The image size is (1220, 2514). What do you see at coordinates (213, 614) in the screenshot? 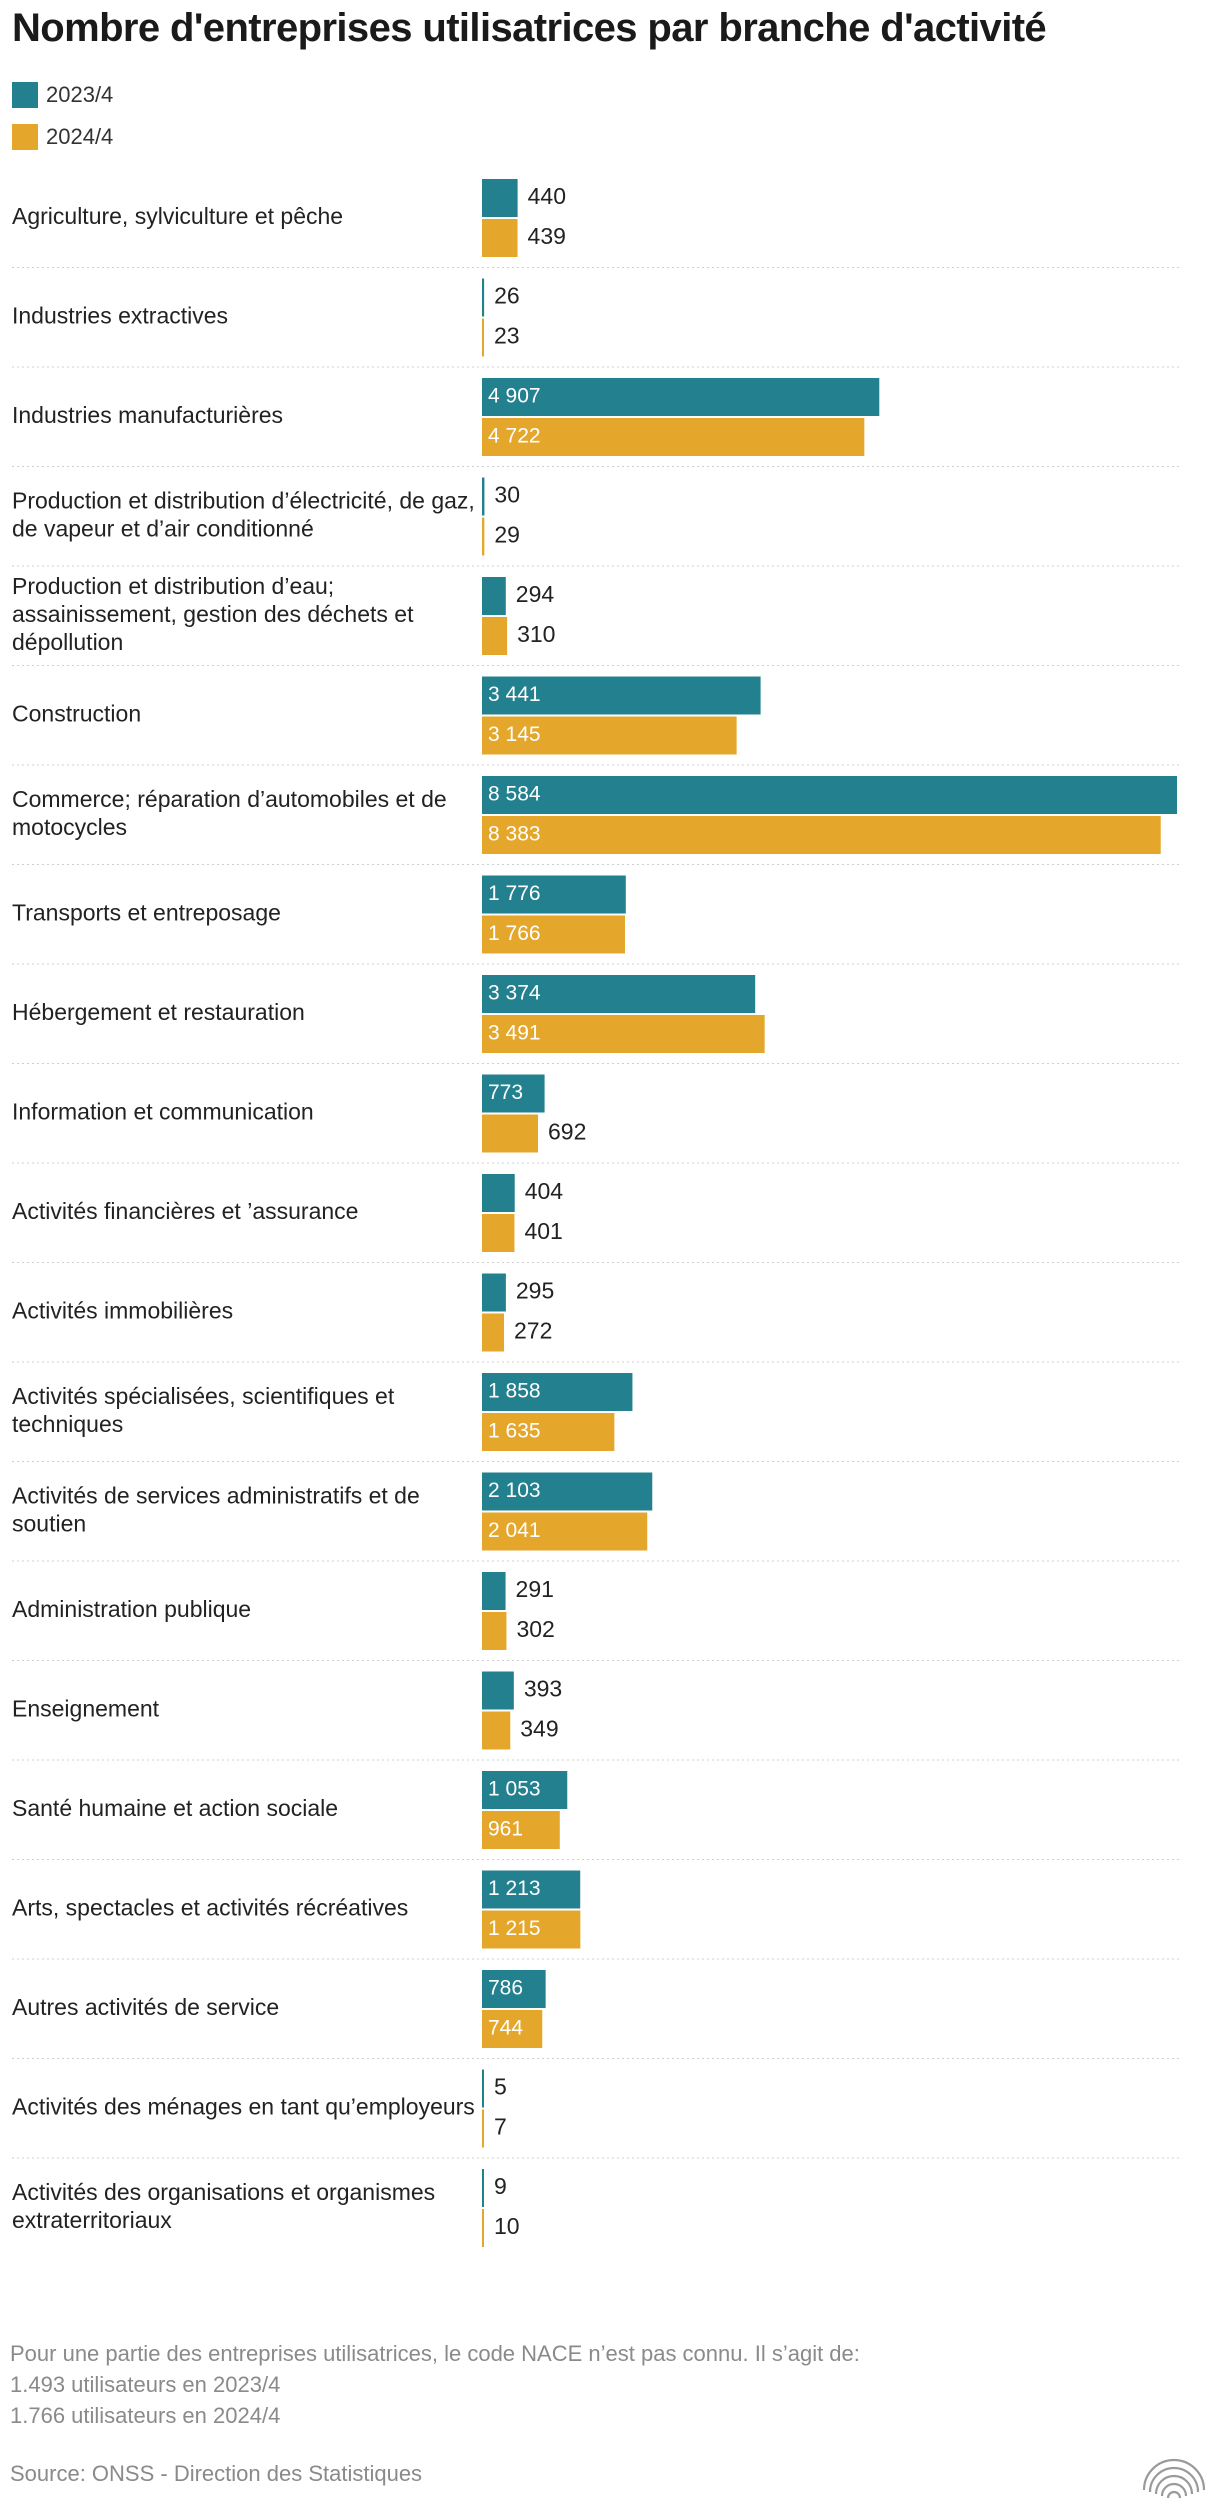
I see `category-label: assainissement, gestion des déchets et` at bounding box center [213, 614].